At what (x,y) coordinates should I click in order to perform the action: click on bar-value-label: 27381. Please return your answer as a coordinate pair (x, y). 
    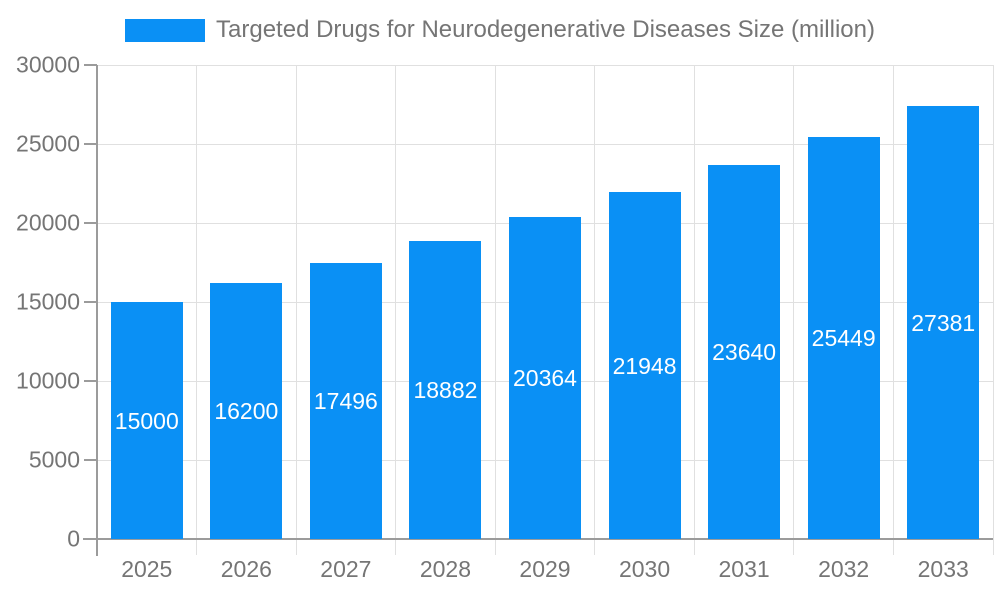
    Looking at the image, I should click on (943, 322).